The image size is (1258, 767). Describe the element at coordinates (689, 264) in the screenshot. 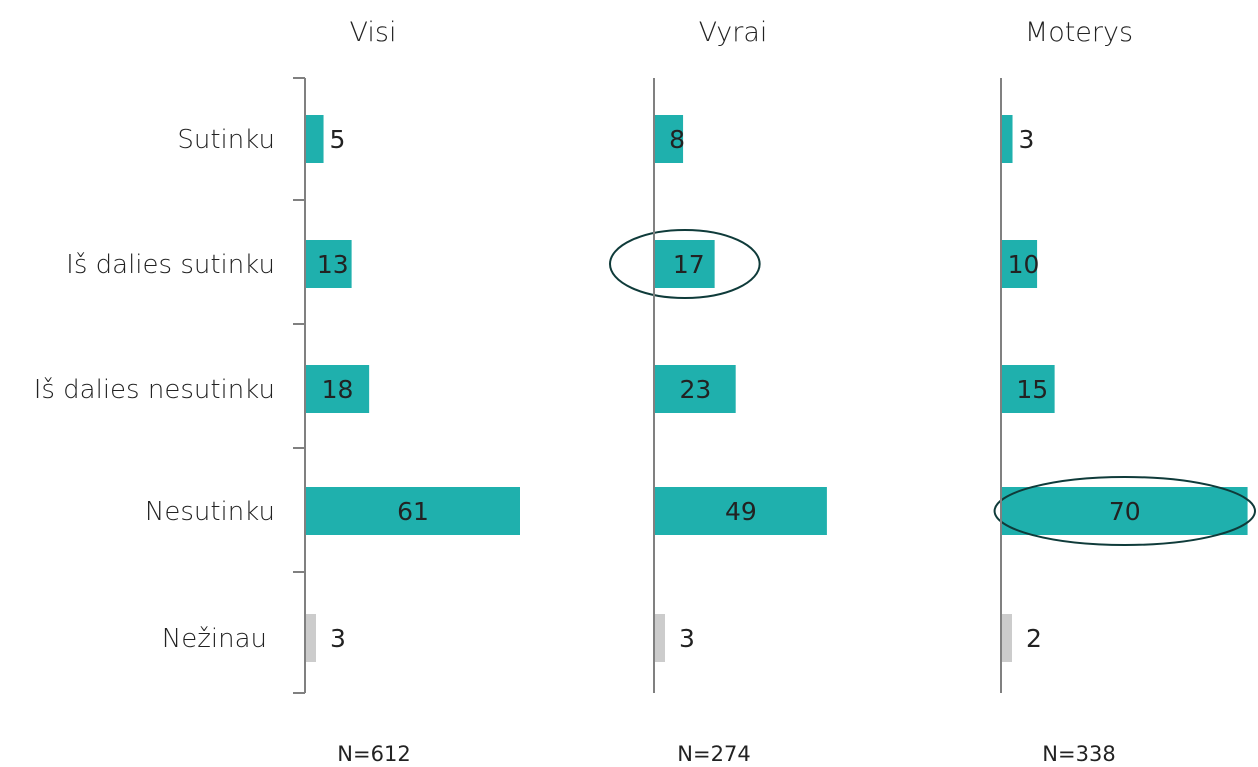

I see `value-label: 17` at that location.